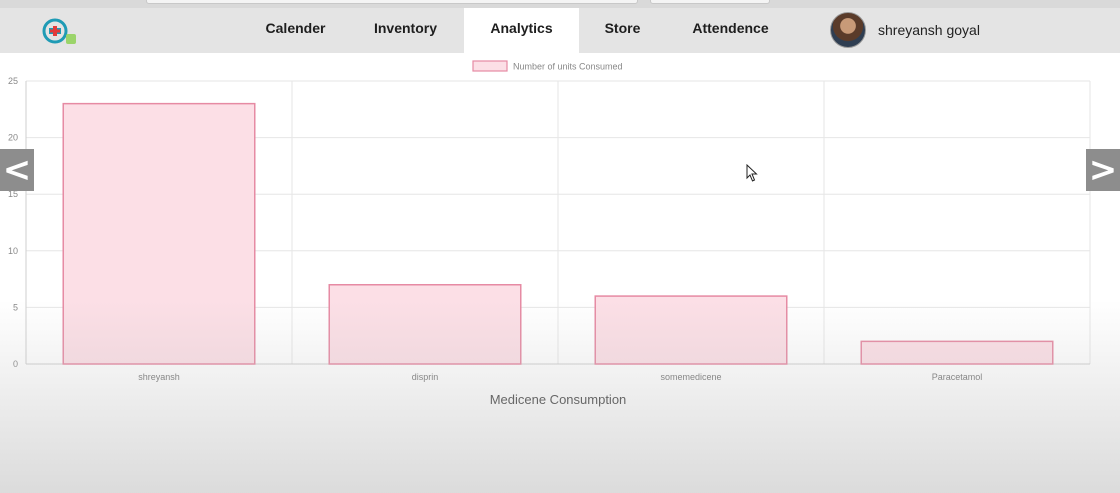  Describe the element at coordinates (710, 2) in the screenshot. I see `search-bar` at that location.